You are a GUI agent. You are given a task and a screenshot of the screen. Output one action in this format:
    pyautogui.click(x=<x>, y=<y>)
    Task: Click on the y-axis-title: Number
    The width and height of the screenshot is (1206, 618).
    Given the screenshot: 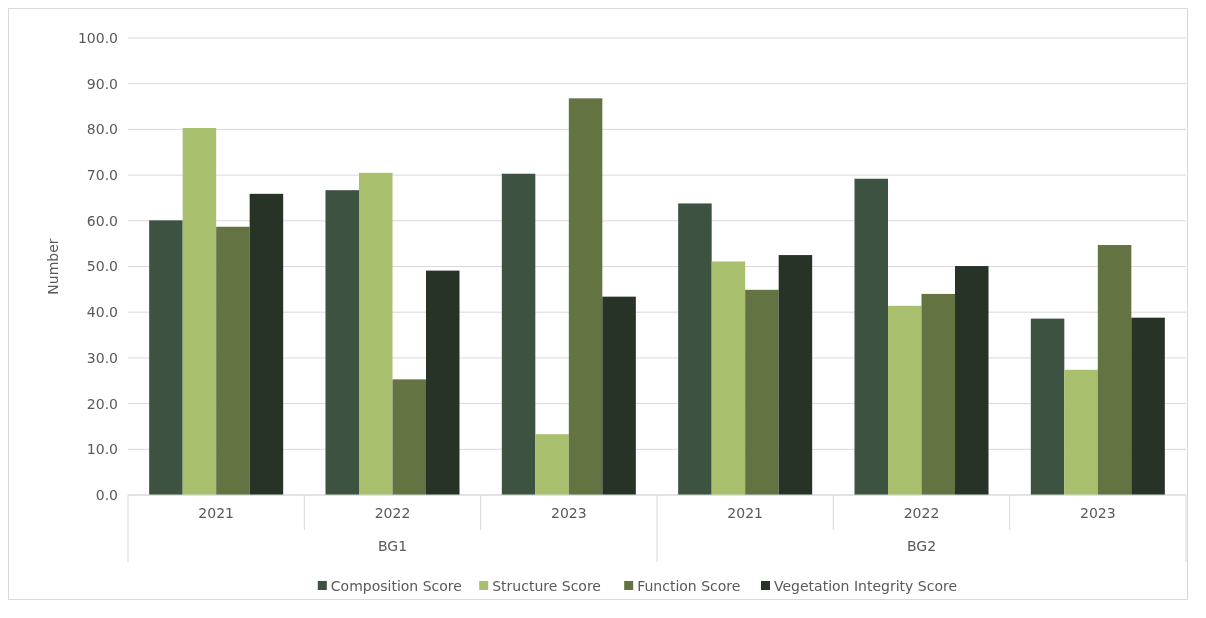 What is the action you would take?
    pyautogui.click(x=53, y=266)
    